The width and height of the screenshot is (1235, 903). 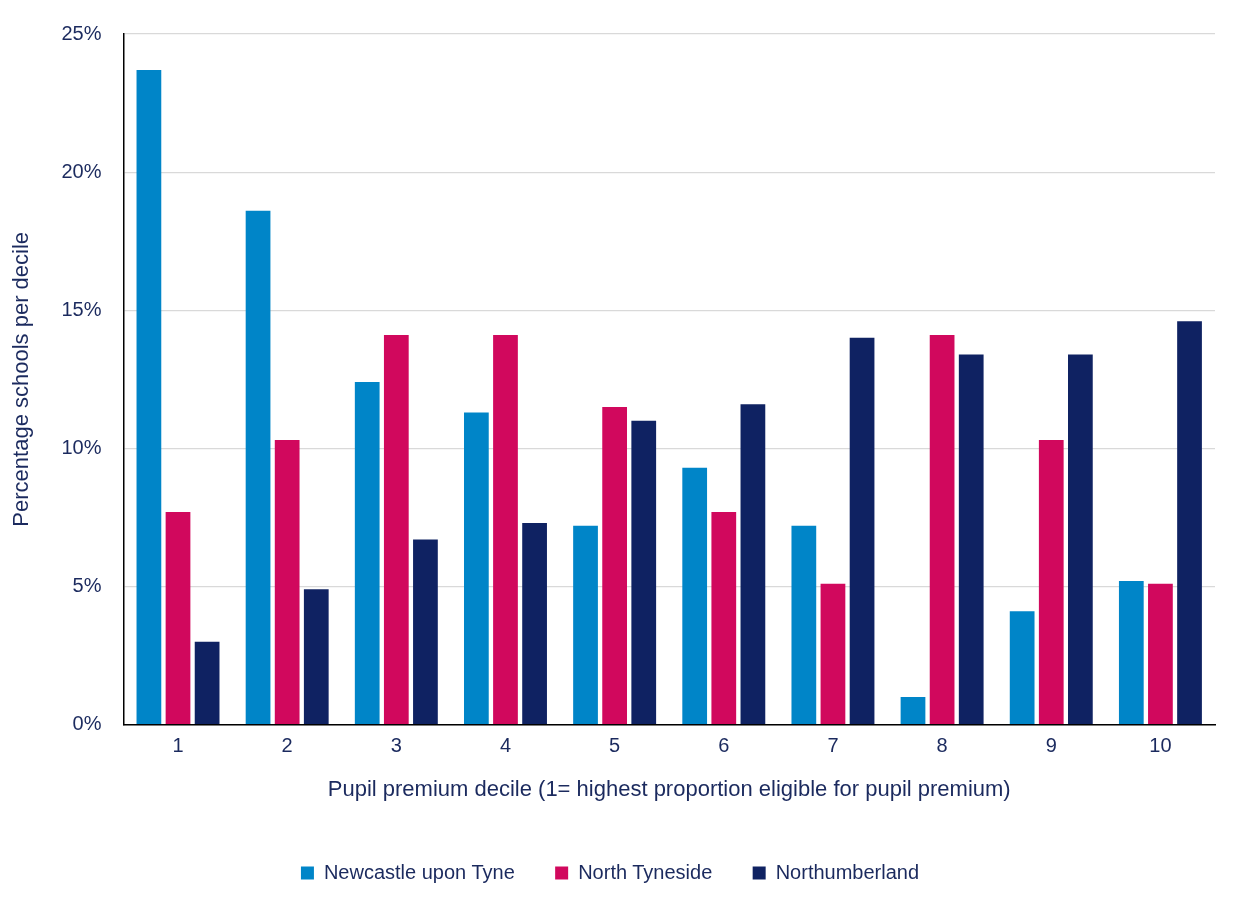 I want to click on y-tick-label: 15%, so click(x=81, y=308).